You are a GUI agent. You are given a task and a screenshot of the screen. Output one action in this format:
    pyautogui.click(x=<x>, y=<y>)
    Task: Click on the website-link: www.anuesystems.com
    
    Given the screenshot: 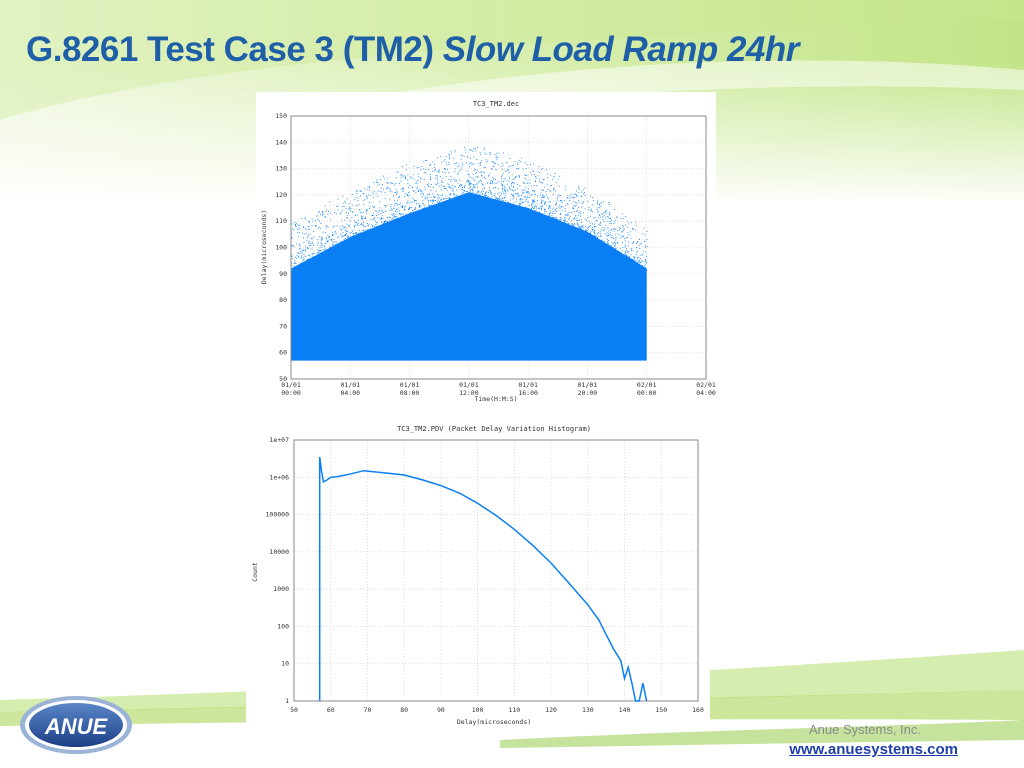 What is the action you would take?
    pyautogui.click(x=873, y=749)
    